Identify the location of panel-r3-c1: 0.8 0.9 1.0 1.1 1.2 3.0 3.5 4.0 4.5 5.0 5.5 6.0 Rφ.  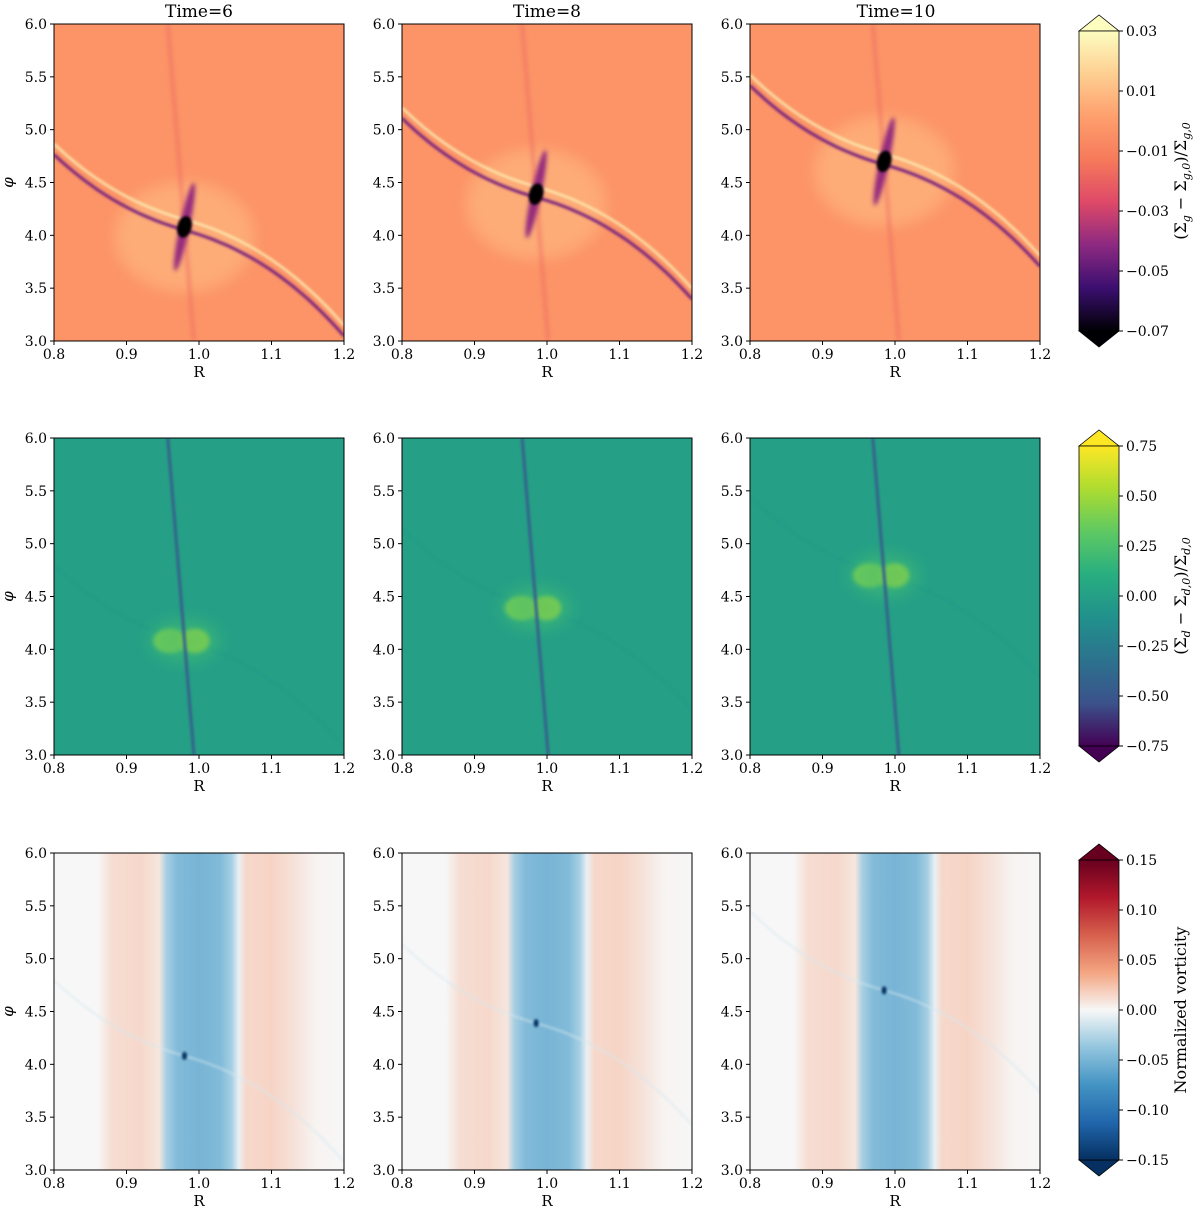
(177, 1028).